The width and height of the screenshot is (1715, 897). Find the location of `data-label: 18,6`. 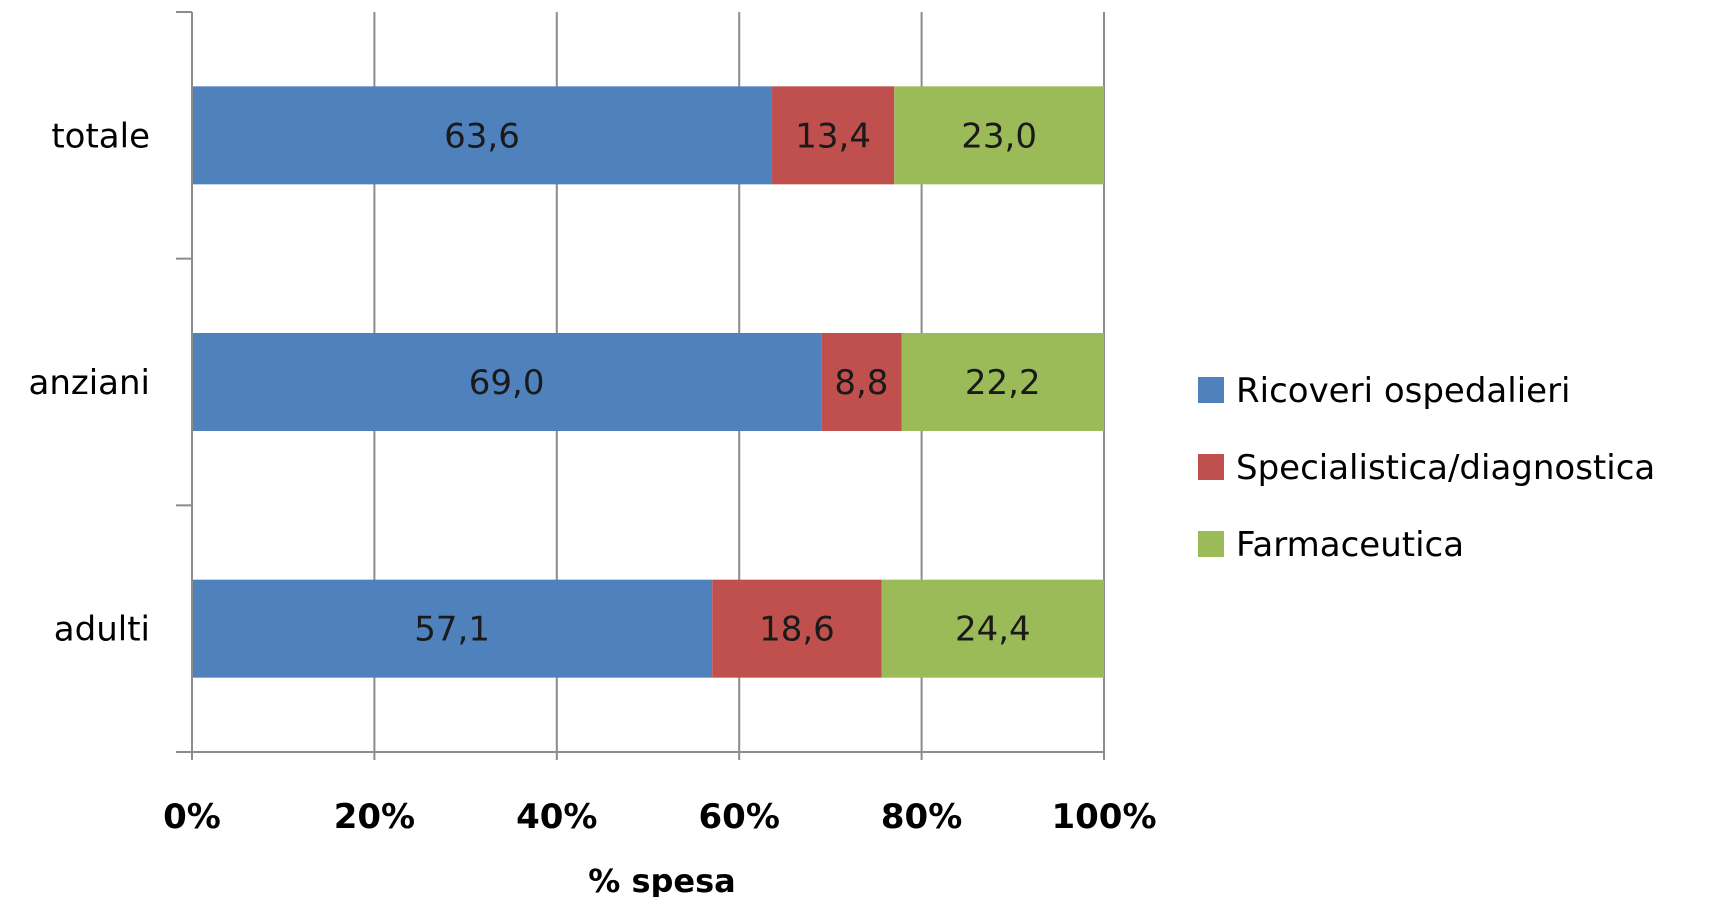

data-label: 18,6 is located at coordinates (797, 630).